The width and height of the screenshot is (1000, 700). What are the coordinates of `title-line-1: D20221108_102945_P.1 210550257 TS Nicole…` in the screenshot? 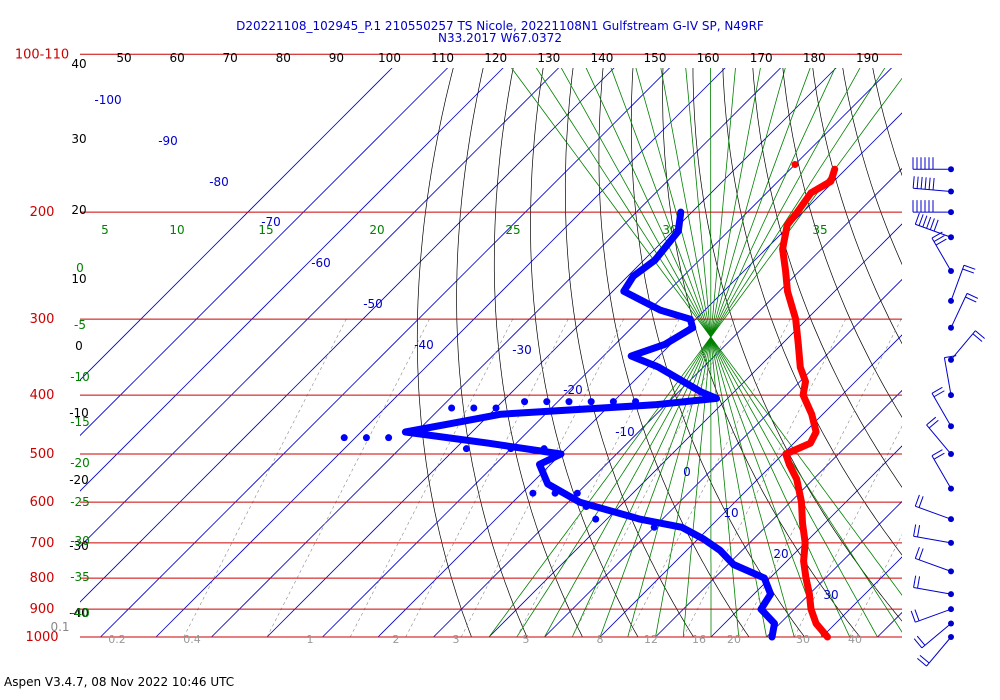 It's located at (500, 26).